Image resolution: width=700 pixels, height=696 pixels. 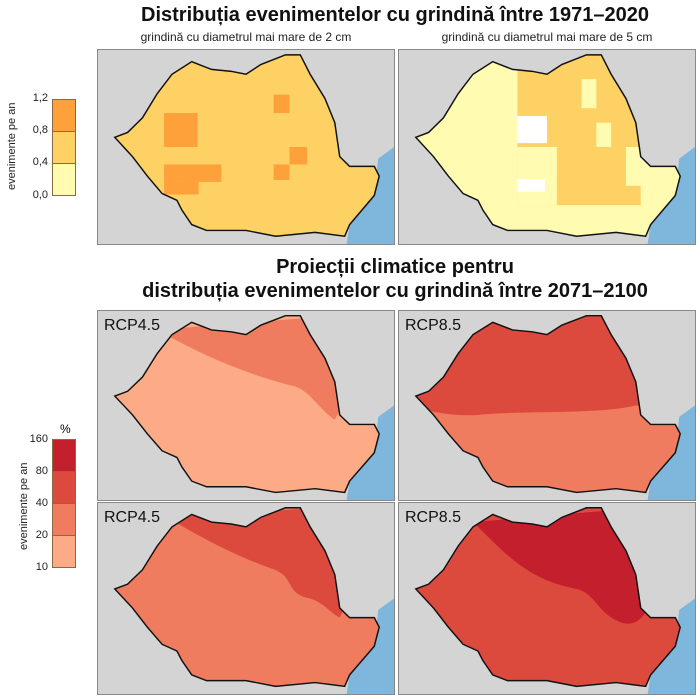 I want to click on legend-tick: 80, so click(x=41, y=471).